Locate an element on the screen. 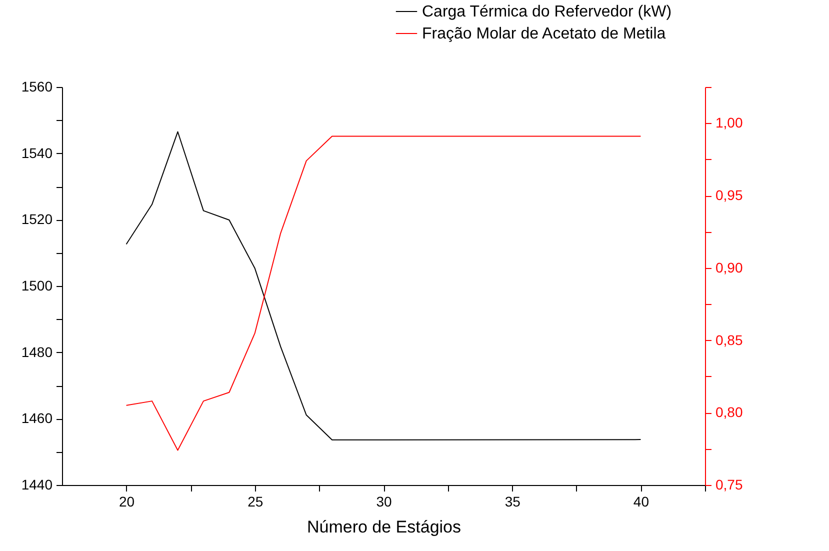 Image resolution: width=829 pixels, height=551 pixels. legend-label: Fração Molar de Acetato de Metila is located at coordinates (544, 34).